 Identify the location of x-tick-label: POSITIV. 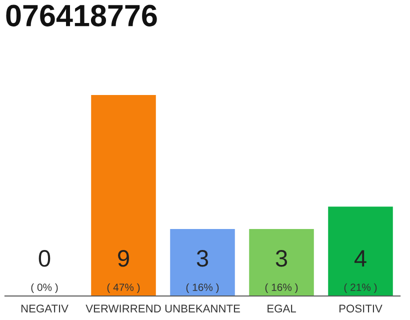
(360, 308).